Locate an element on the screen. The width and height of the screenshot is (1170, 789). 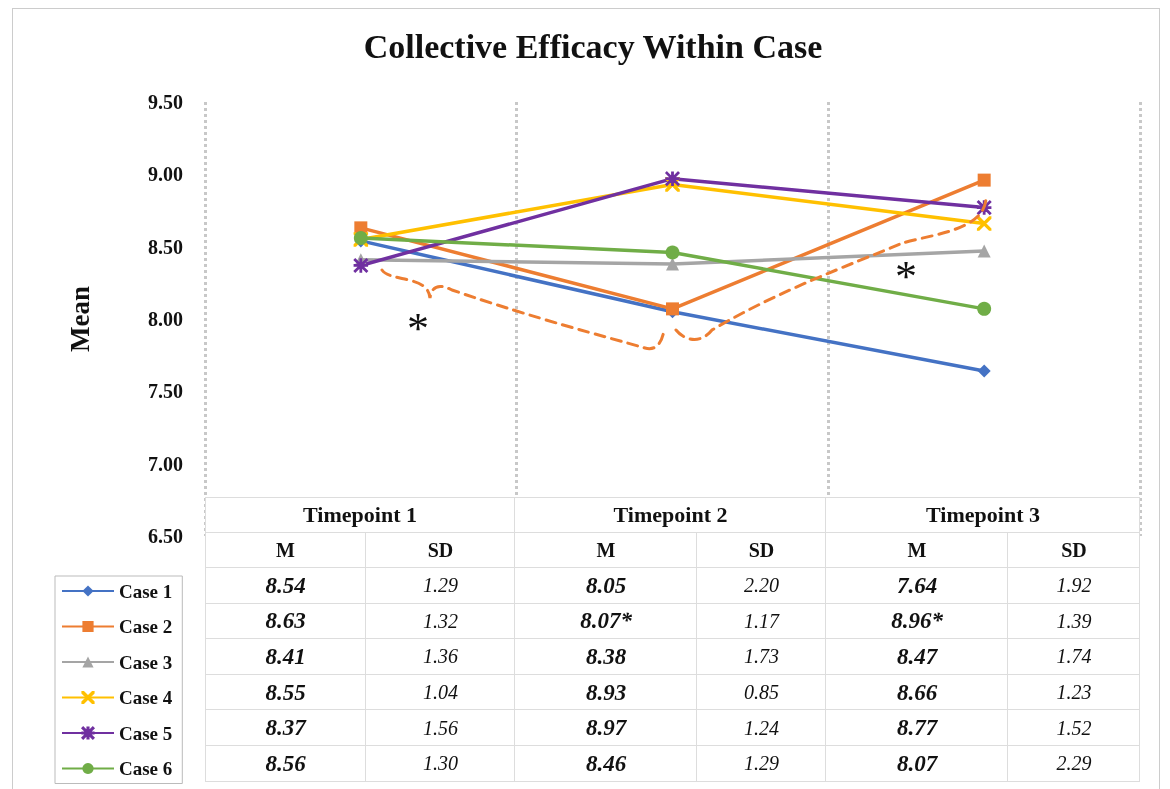
data-label: 8.77 is located at coordinates (917, 728).